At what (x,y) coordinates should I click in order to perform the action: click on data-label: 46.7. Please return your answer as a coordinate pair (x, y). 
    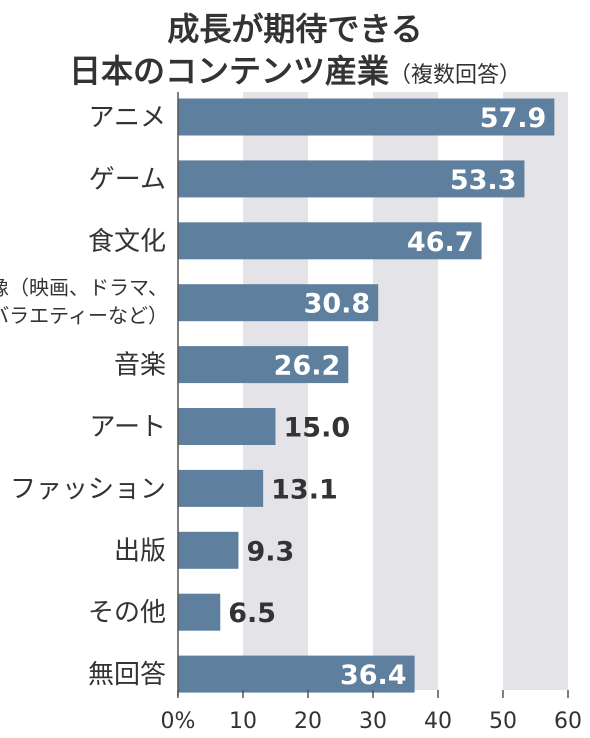
    Looking at the image, I should click on (440, 242).